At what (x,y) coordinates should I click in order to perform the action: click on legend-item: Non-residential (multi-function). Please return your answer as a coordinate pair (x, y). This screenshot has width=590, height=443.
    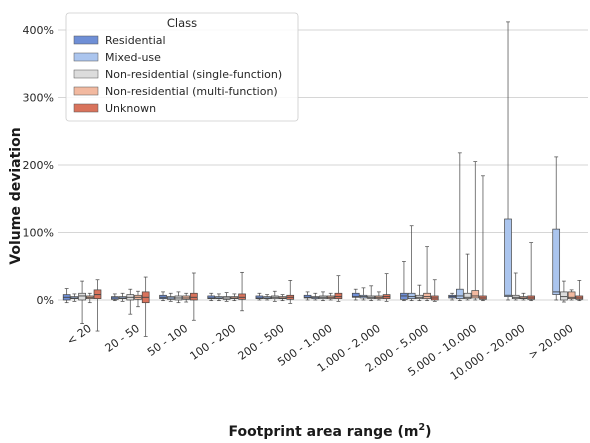
    Looking at the image, I should click on (175, 91).